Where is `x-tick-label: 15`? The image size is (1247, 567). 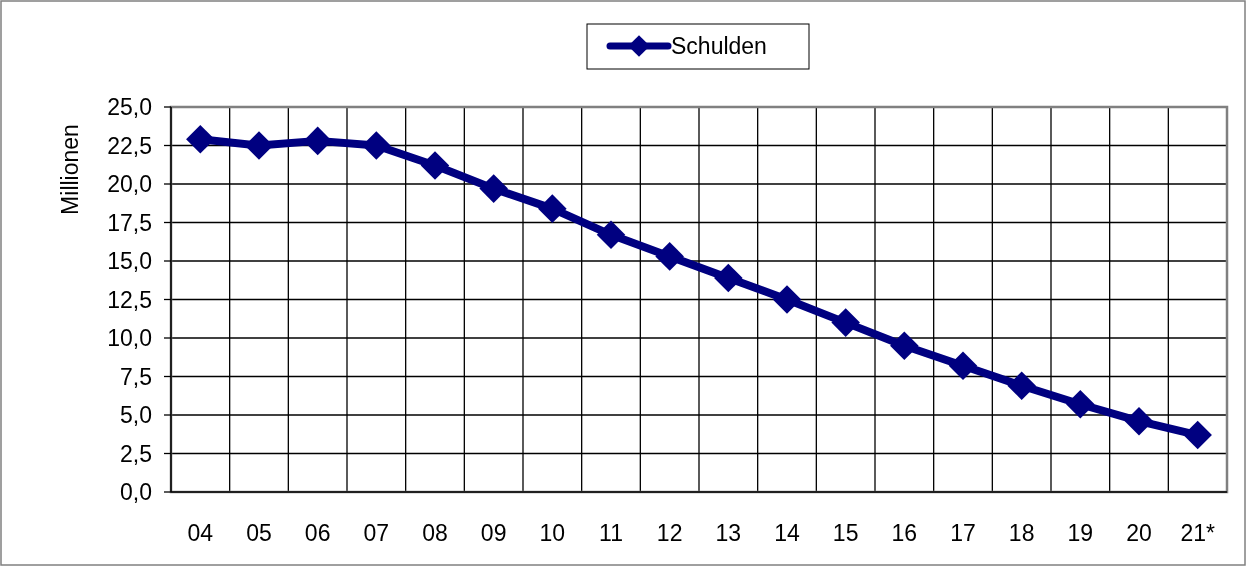
x-tick-label: 15 is located at coordinates (845, 533).